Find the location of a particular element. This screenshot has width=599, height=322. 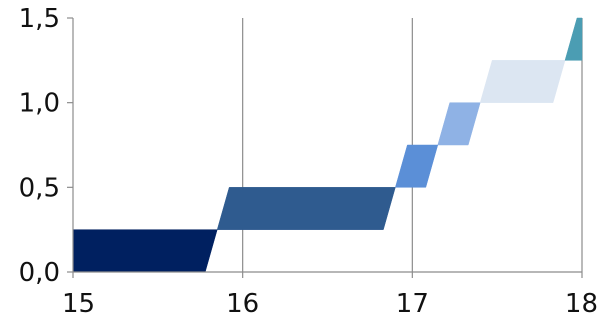

x-tick-label: 16 is located at coordinates (242, 304).